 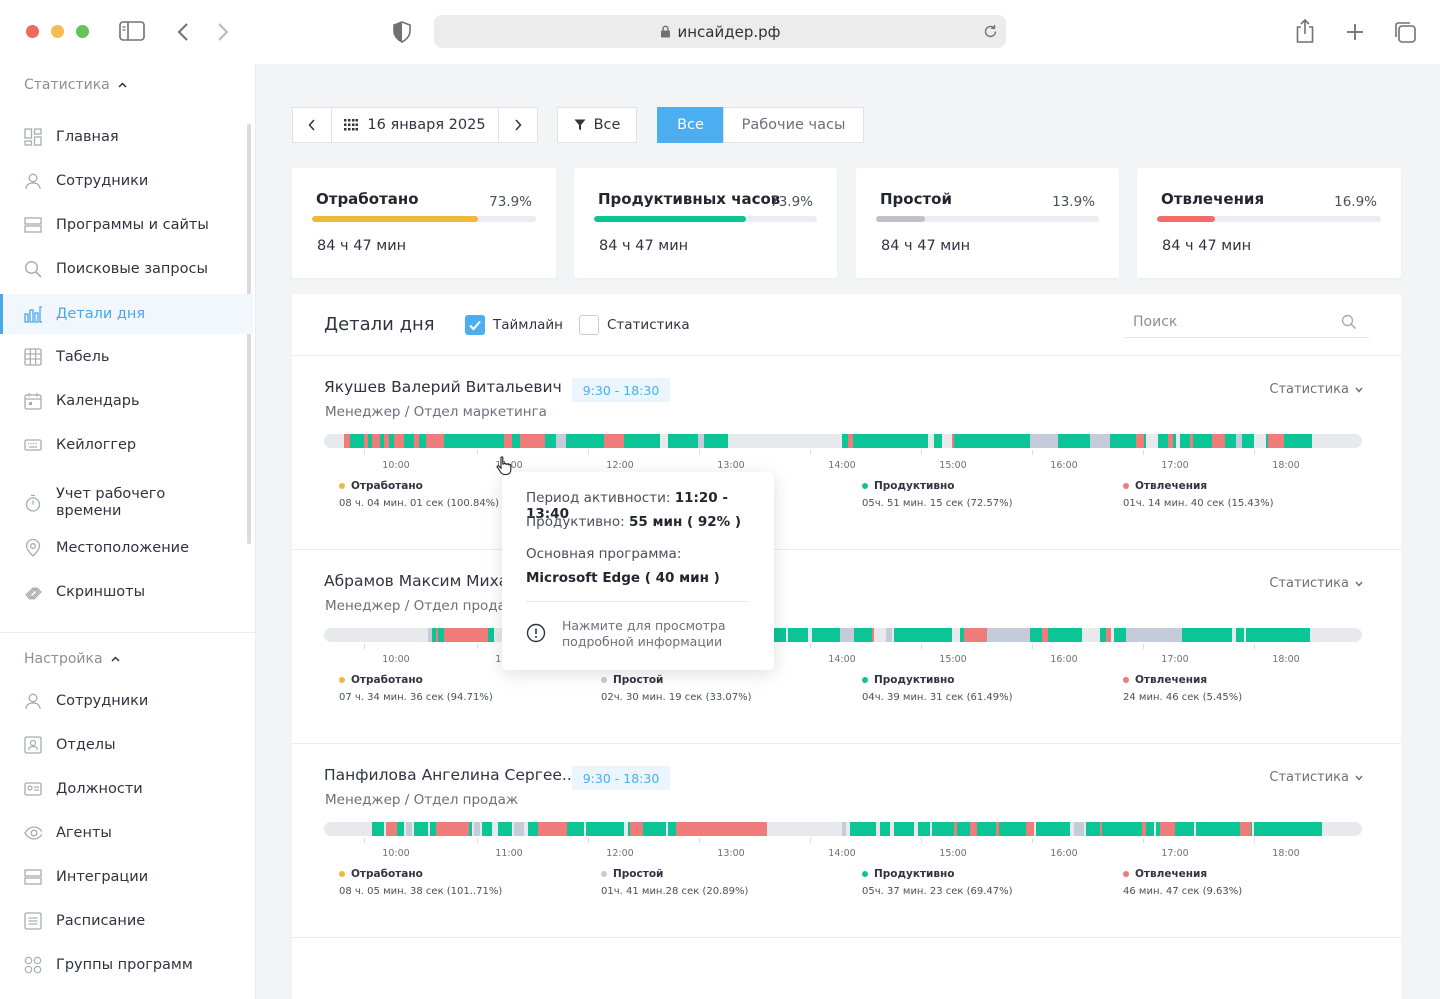 What do you see at coordinates (597, 125) in the screenshot?
I see `filter-button: Все` at bounding box center [597, 125].